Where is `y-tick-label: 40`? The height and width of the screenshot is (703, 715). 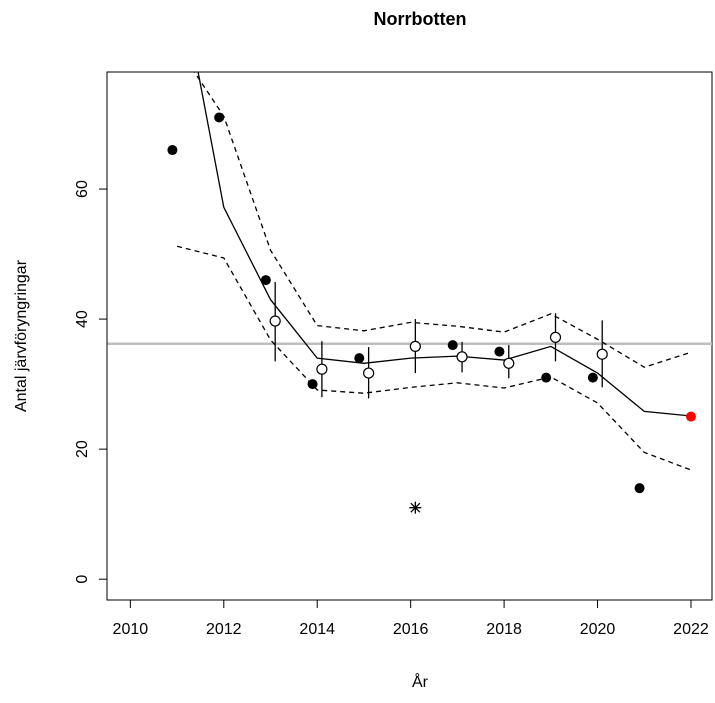 y-tick-label: 40 is located at coordinates (82, 319).